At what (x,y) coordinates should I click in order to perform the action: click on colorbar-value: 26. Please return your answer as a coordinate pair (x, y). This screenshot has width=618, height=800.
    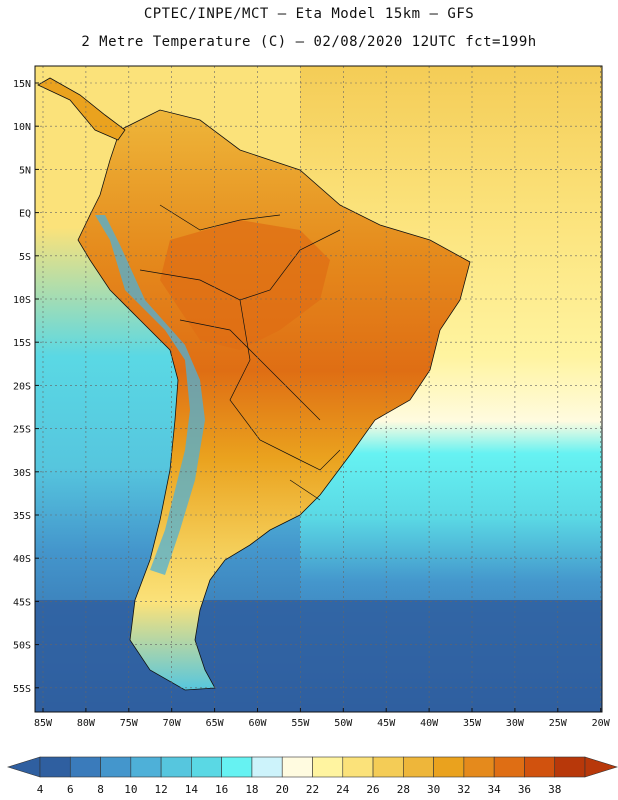
    Looking at the image, I should click on (372, 789).